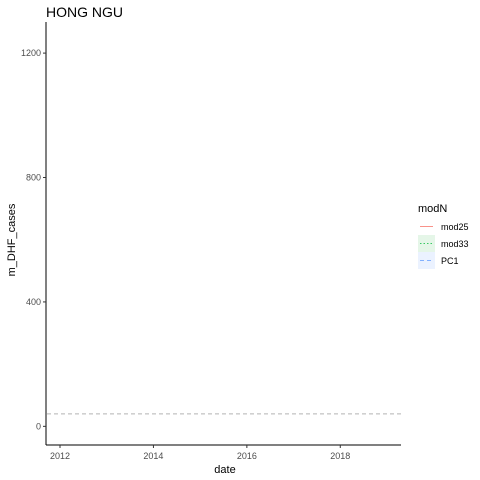  I want to click on y-tick-label: 1200, so click(31, 53).